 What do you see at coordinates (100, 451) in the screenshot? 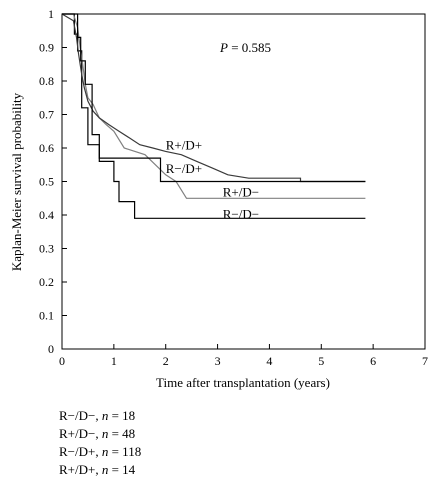
I see `legend-entry: R−/D+, n = 118` at bounding box center [100, 451].